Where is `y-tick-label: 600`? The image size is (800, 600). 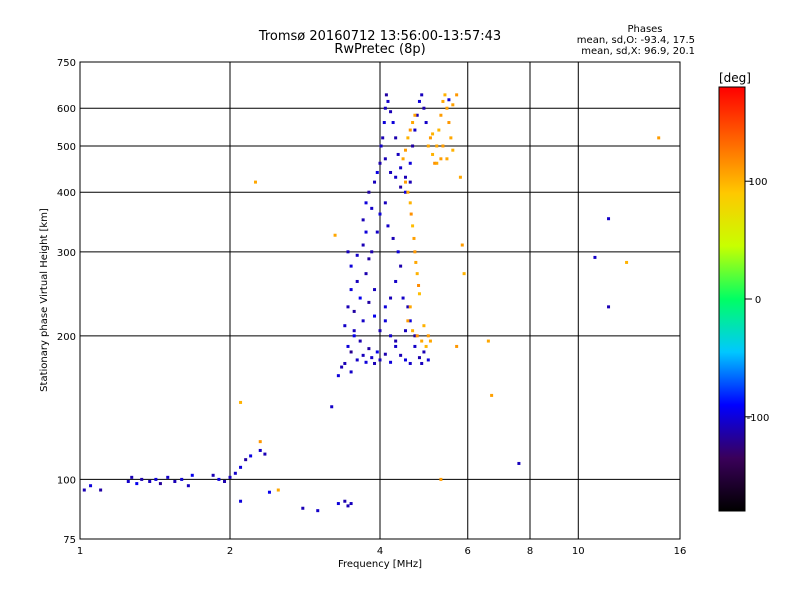
y-tick-label: 600 is located at coordinates (66, 109).